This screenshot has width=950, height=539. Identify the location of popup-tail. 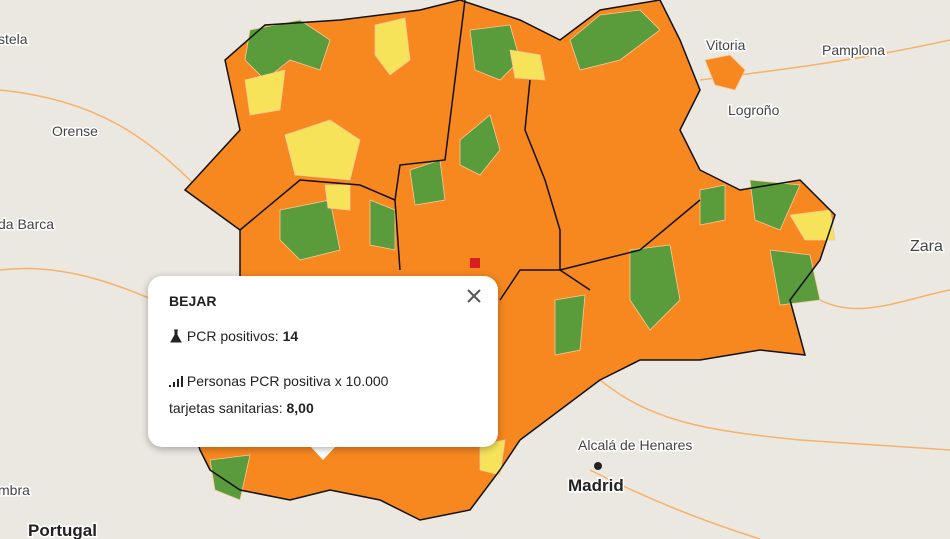
(323, 453).